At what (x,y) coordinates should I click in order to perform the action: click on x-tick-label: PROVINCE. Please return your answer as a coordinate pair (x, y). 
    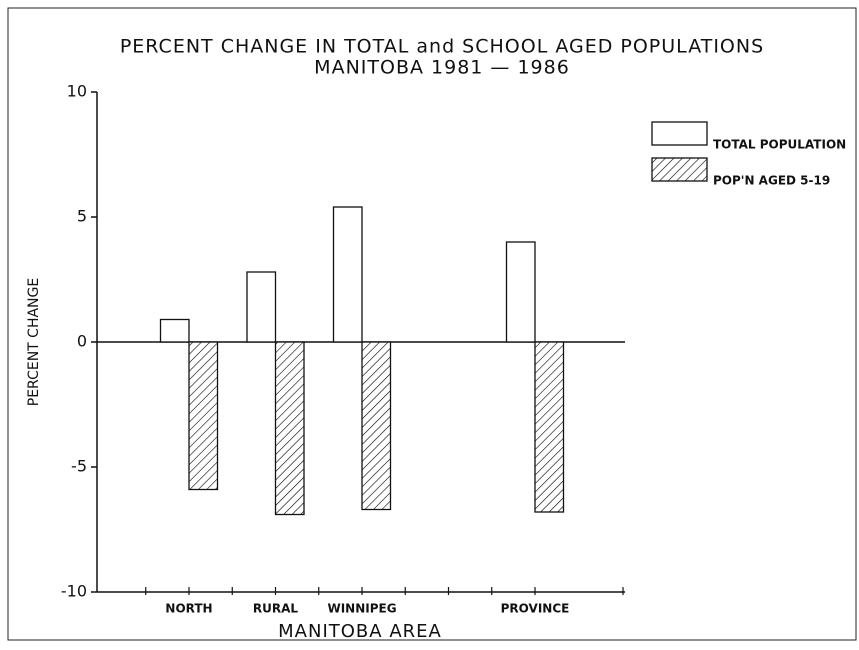
    Looking at the image, I should click on (535, 609).